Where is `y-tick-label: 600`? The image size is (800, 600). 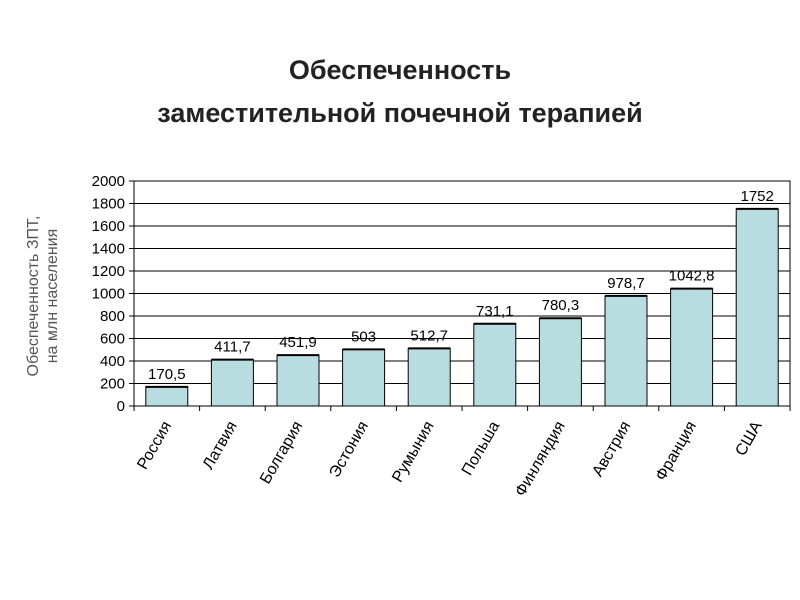
y-tick-label: 600 is located at coordinates (112, 339).